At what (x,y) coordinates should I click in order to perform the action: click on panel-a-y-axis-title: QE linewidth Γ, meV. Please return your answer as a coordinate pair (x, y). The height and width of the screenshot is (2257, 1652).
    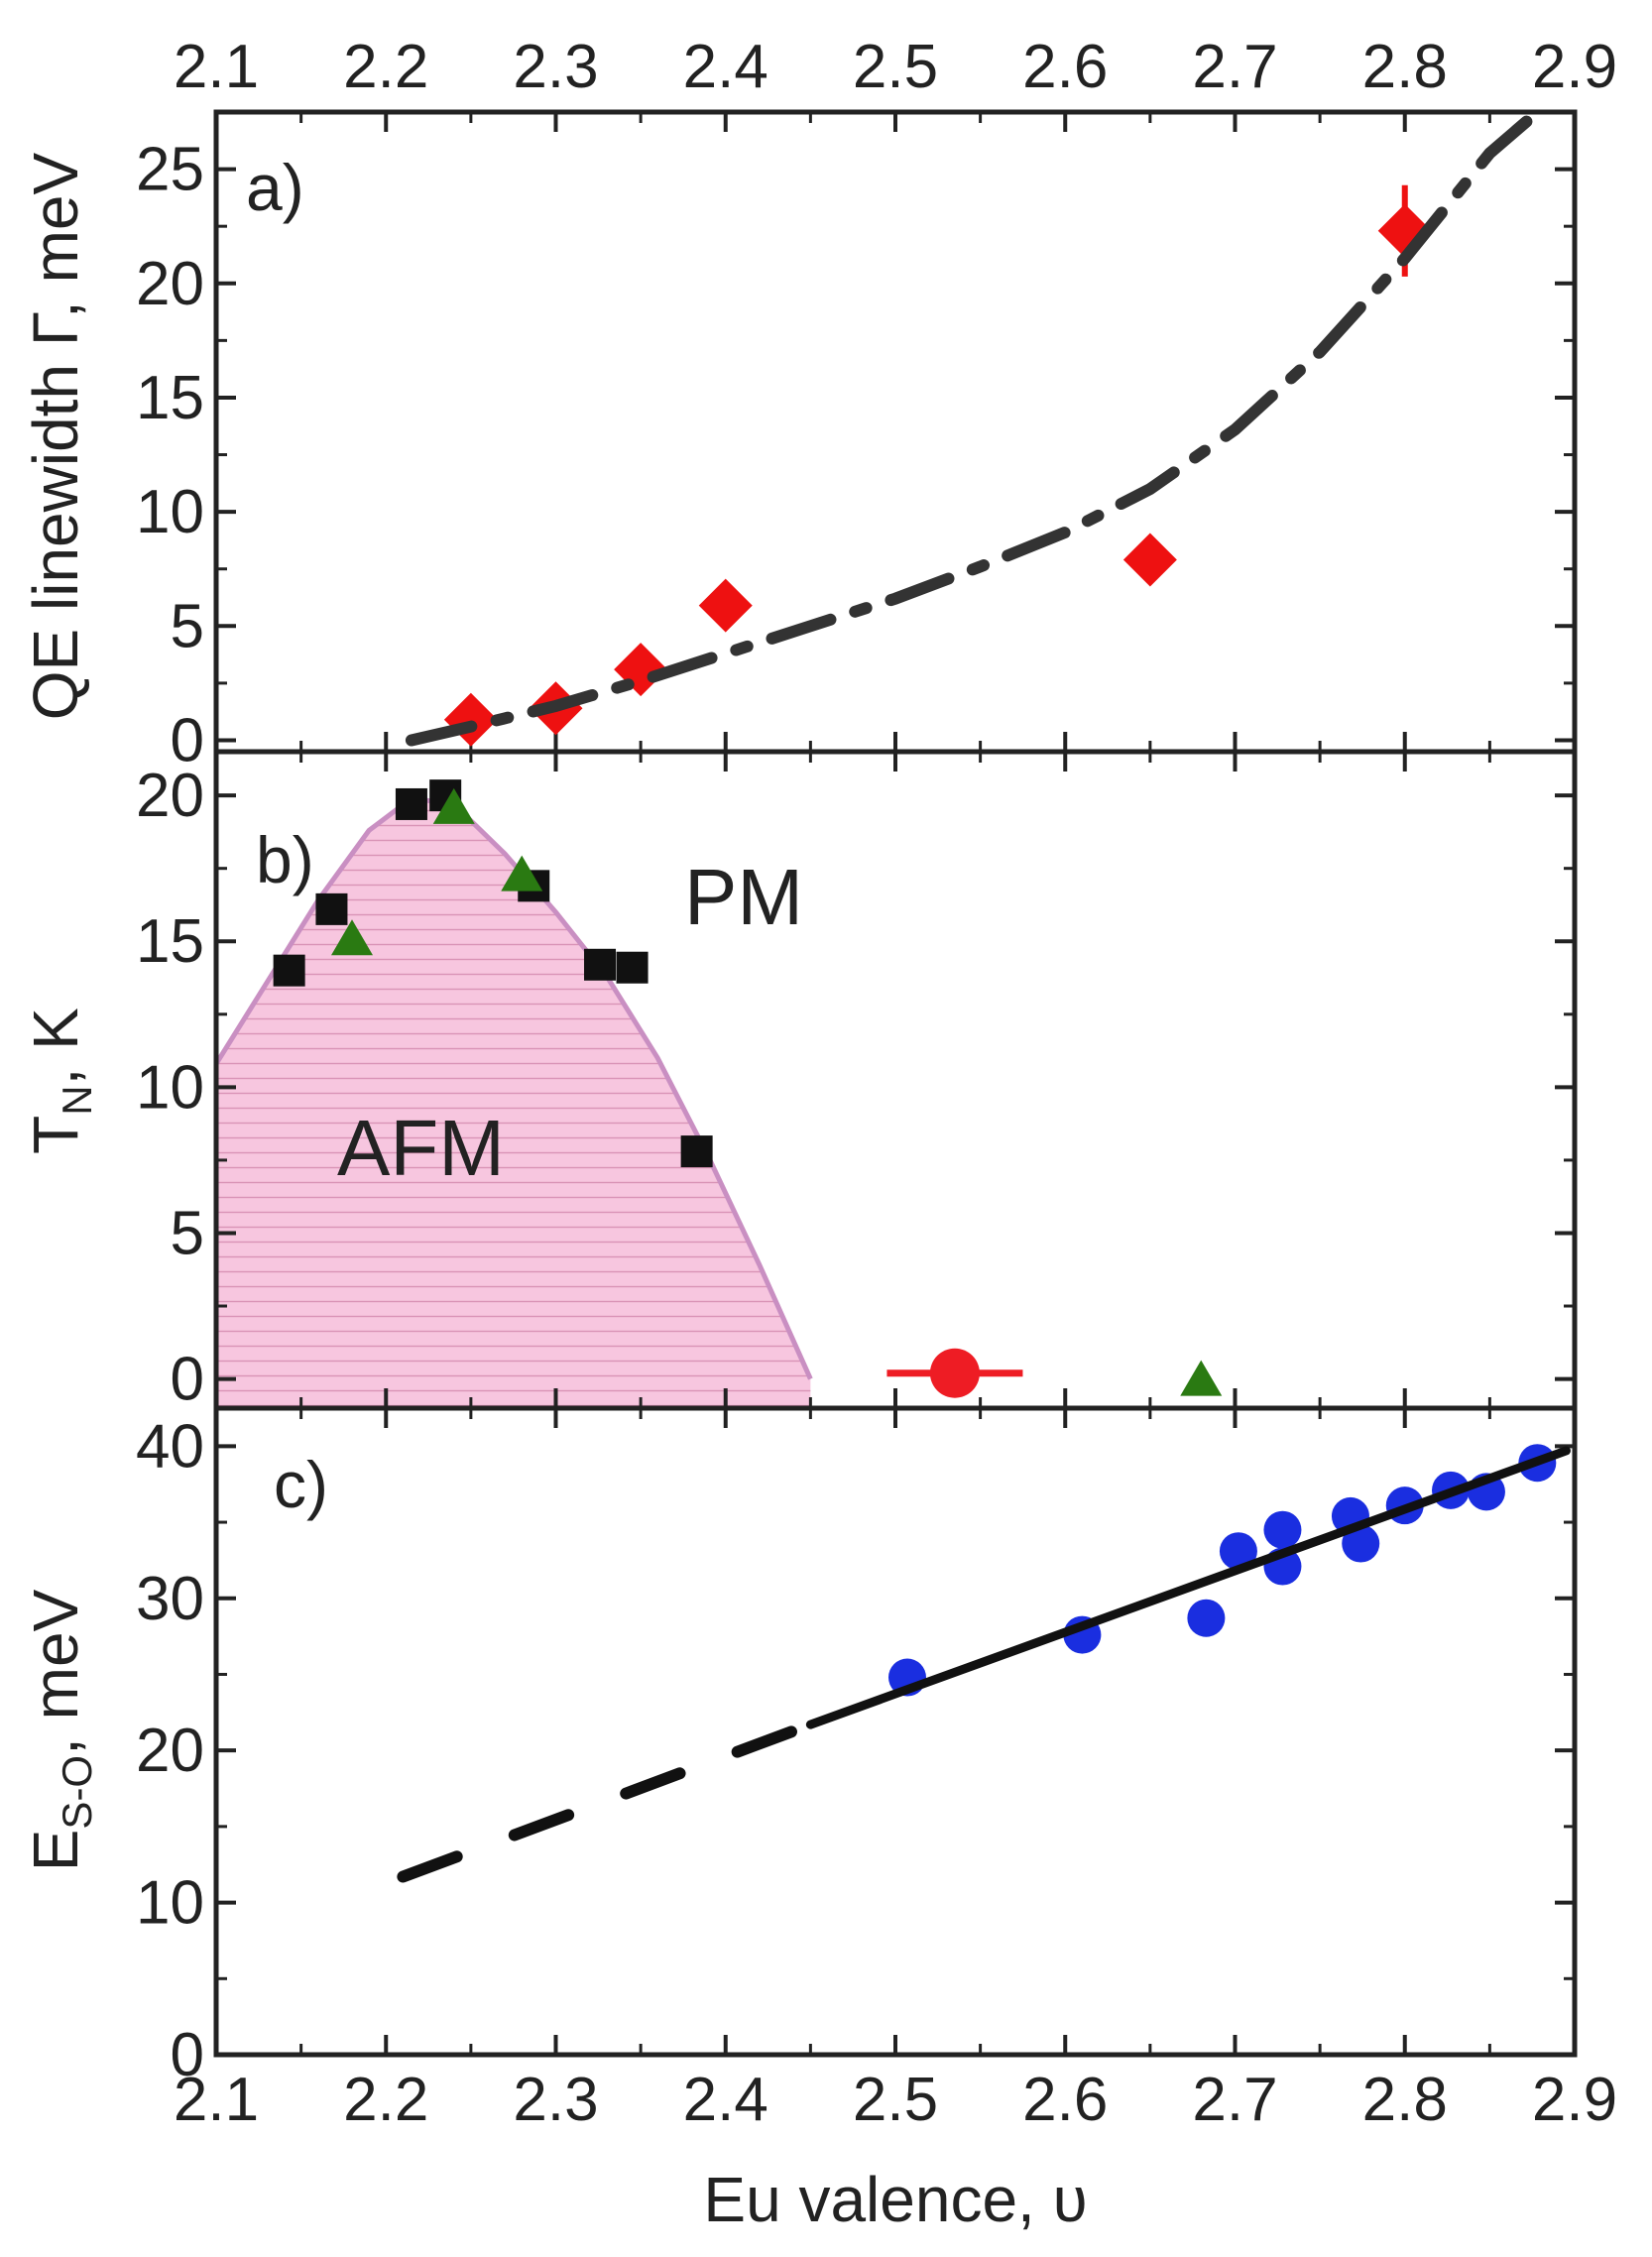
    Looking at the image, I should click on (55, 436).